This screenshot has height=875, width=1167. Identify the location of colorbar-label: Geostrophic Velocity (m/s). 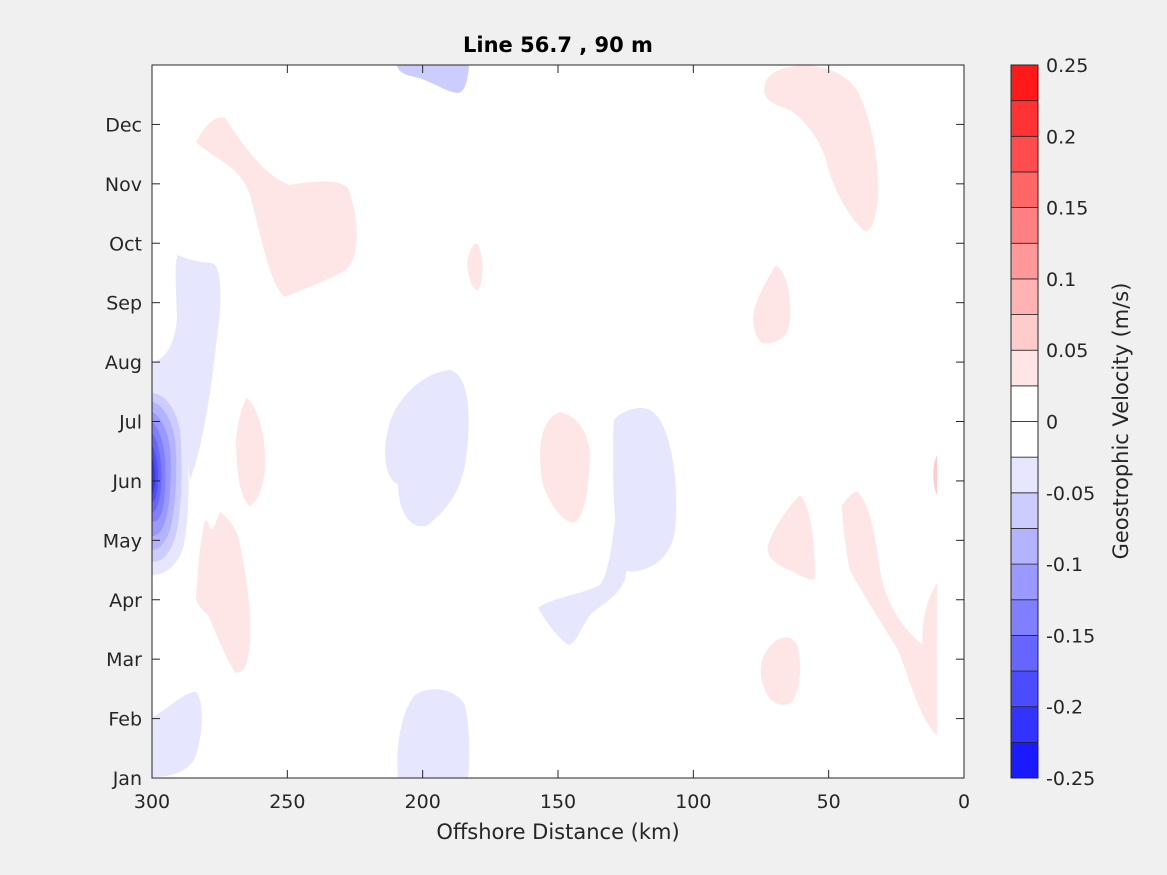
(1121, 421).